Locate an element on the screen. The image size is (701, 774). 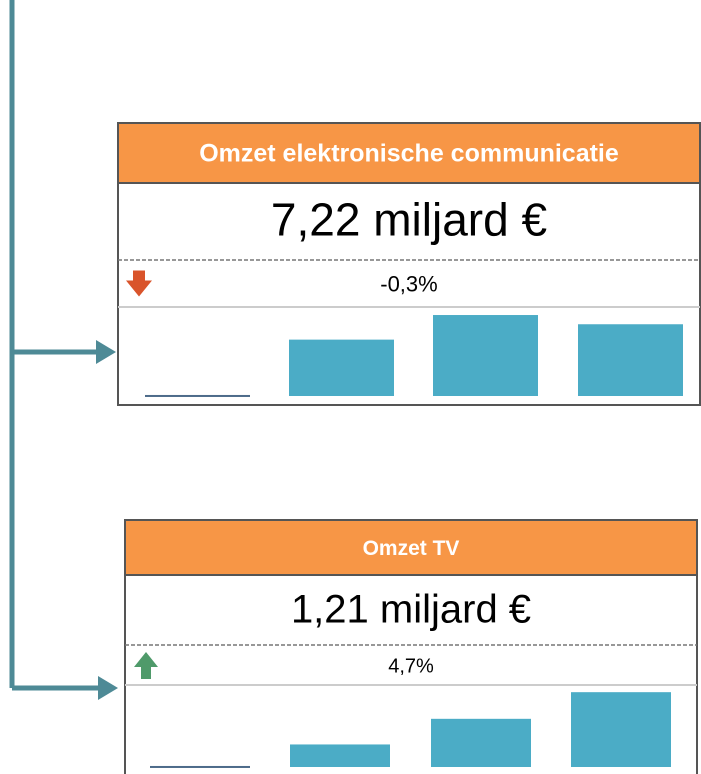
trend-arrow-down is located at coordinates (139, 283).